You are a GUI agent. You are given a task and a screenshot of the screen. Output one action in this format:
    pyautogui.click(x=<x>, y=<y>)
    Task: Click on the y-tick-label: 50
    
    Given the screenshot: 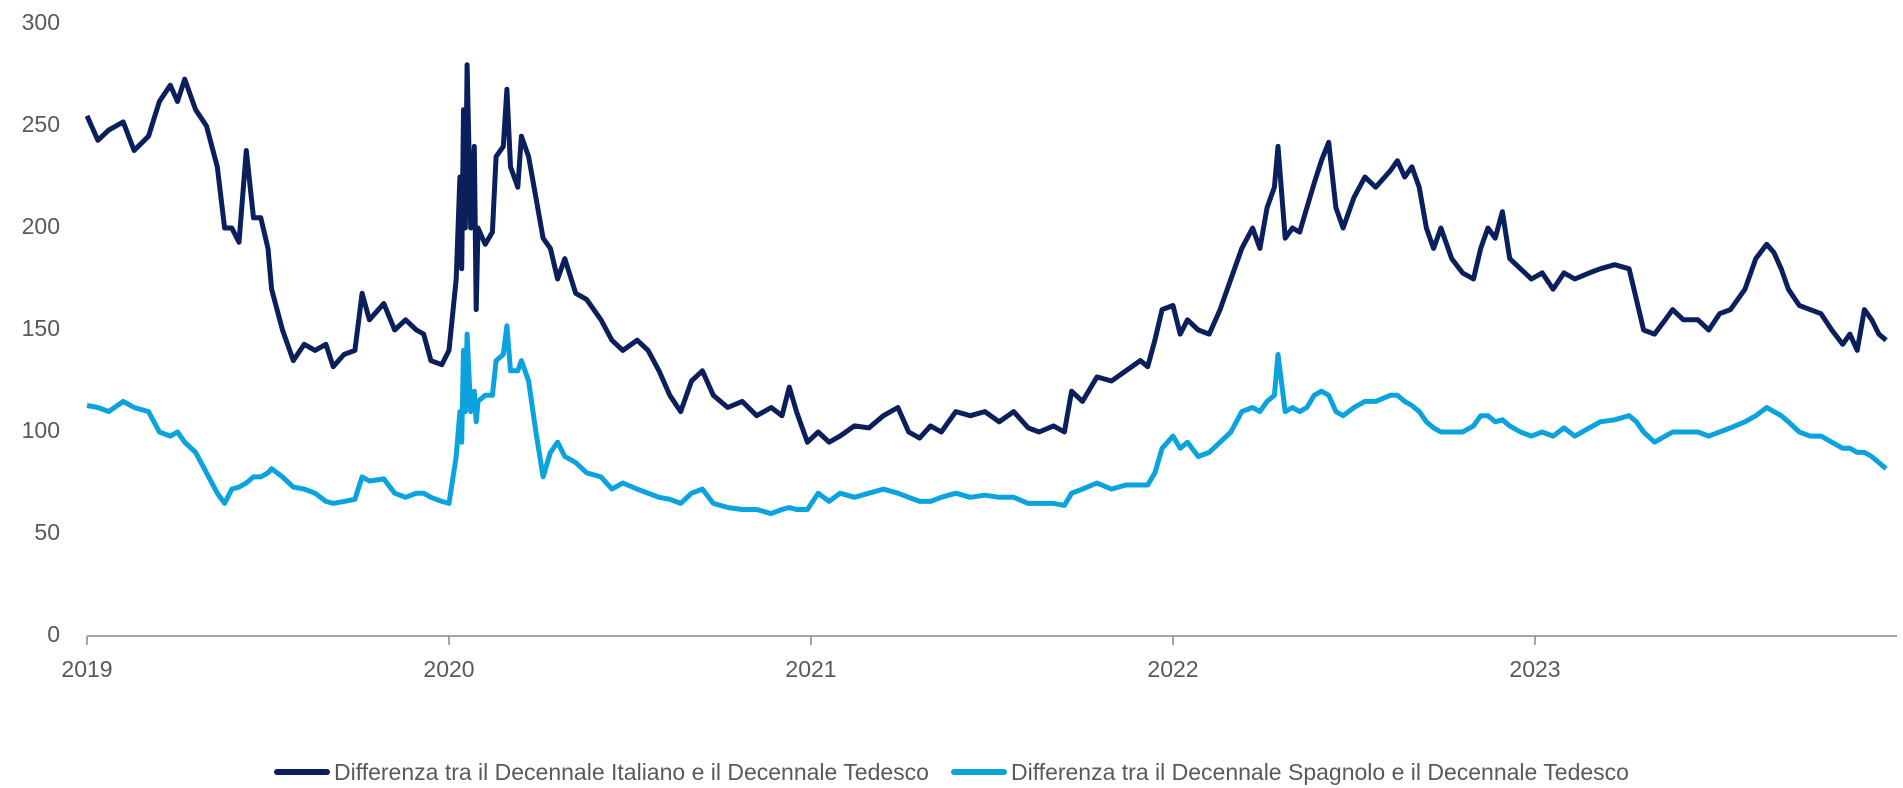 What is the action you would take?
    pyautogui.click(x=47, y=532)
    